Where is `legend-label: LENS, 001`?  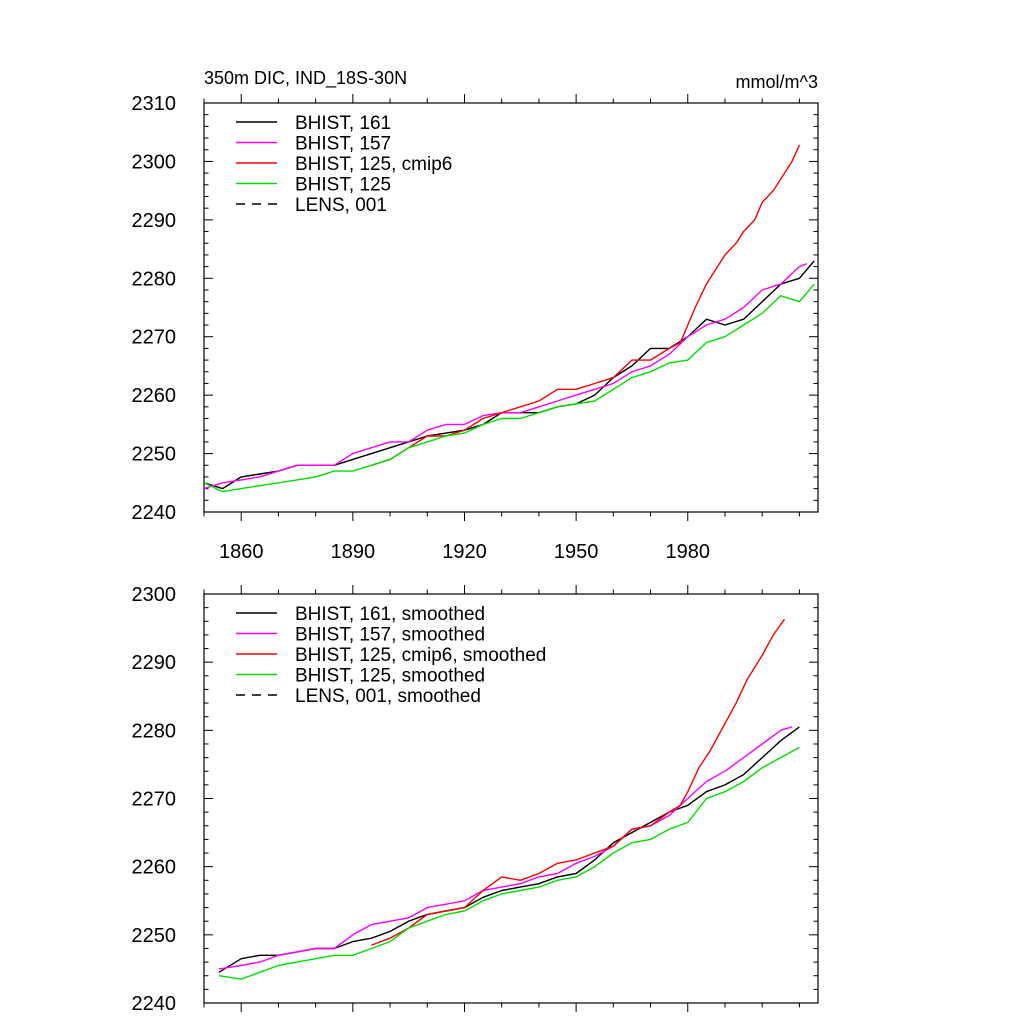
legend-label: LENS, 001 is located at coordinates (341, 205).